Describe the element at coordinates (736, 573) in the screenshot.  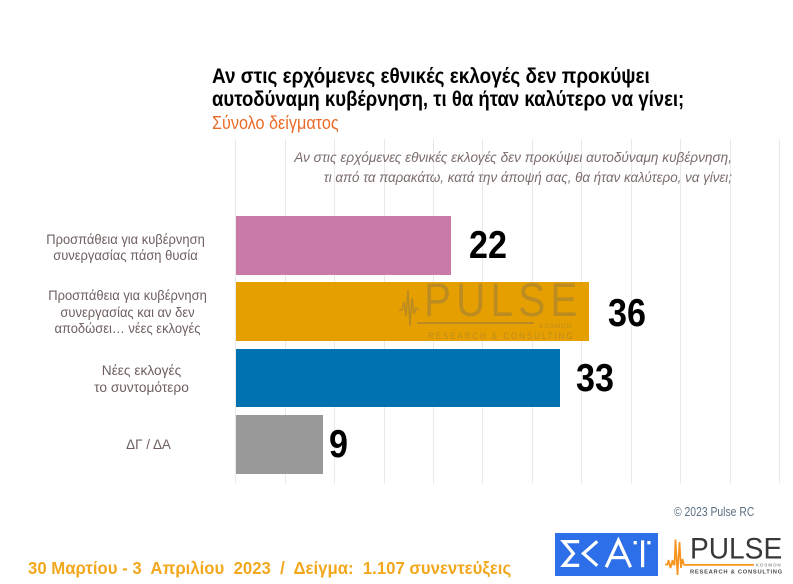
I see `svg-text: RESEARCH & CONSULTING` at that location.